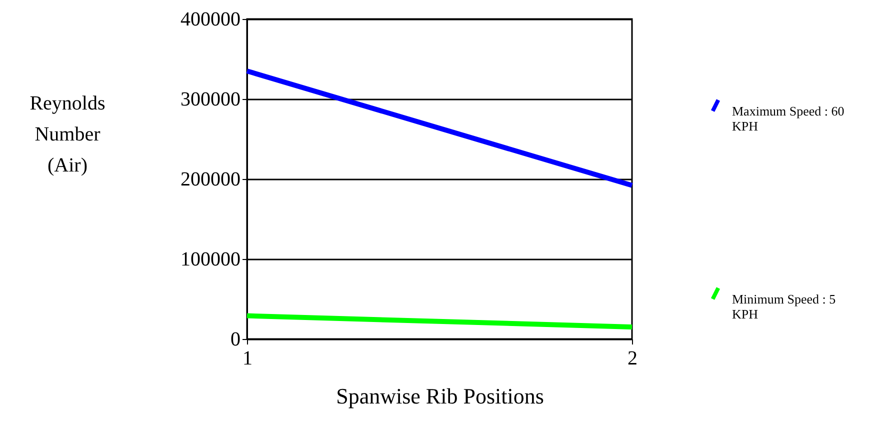 This screenshot has width=876, height=421. What do you see at coordinates (788, 119) in the screenshot?
I see `legend-label: Maximum Speed : 60 KPH` at bounding box center [788, 119].